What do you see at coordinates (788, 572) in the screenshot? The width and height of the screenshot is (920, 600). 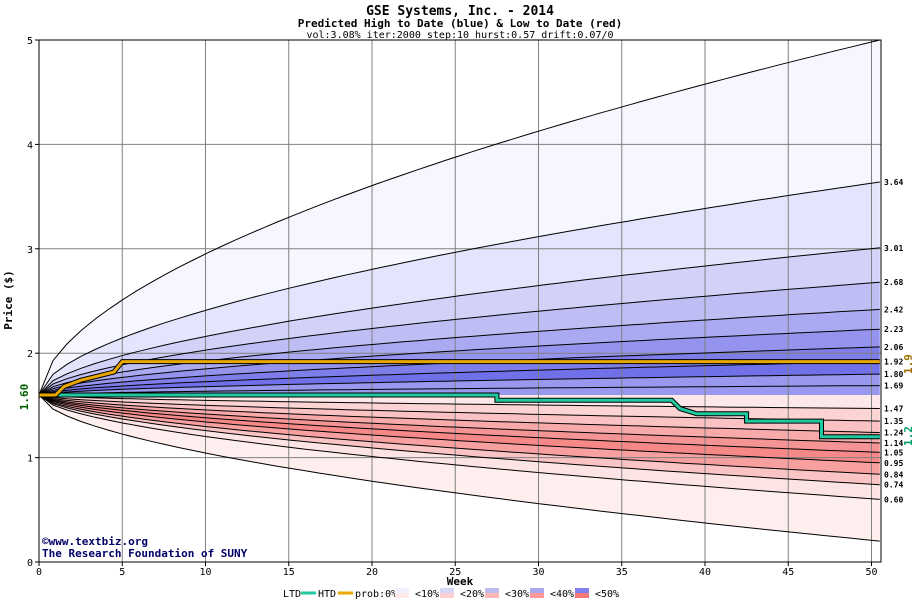 I see `x-tick-label: 45` at bounding box center [788, 572].